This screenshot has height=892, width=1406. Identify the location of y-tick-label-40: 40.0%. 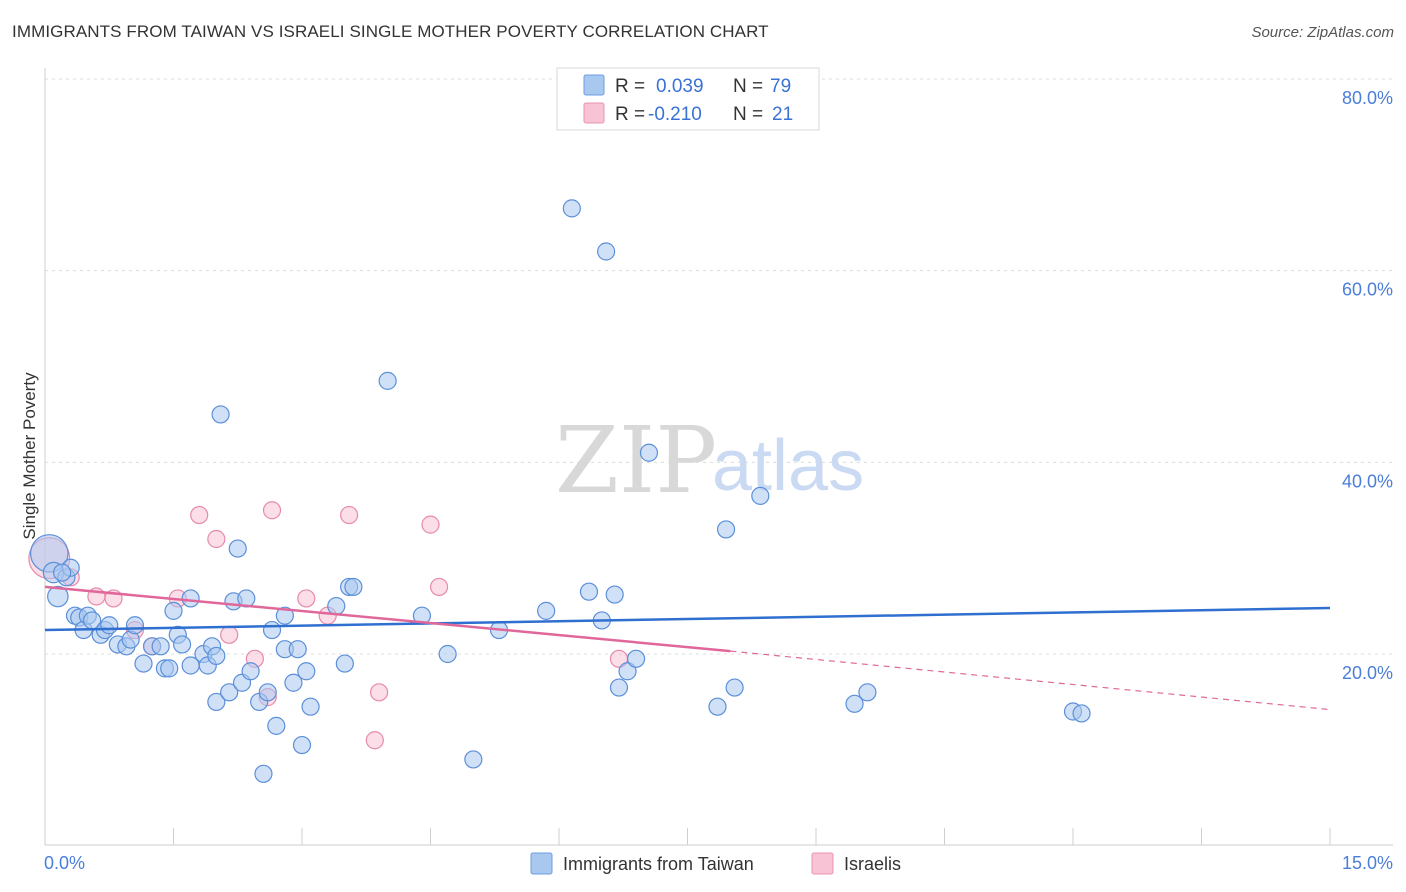
(1367, 481).